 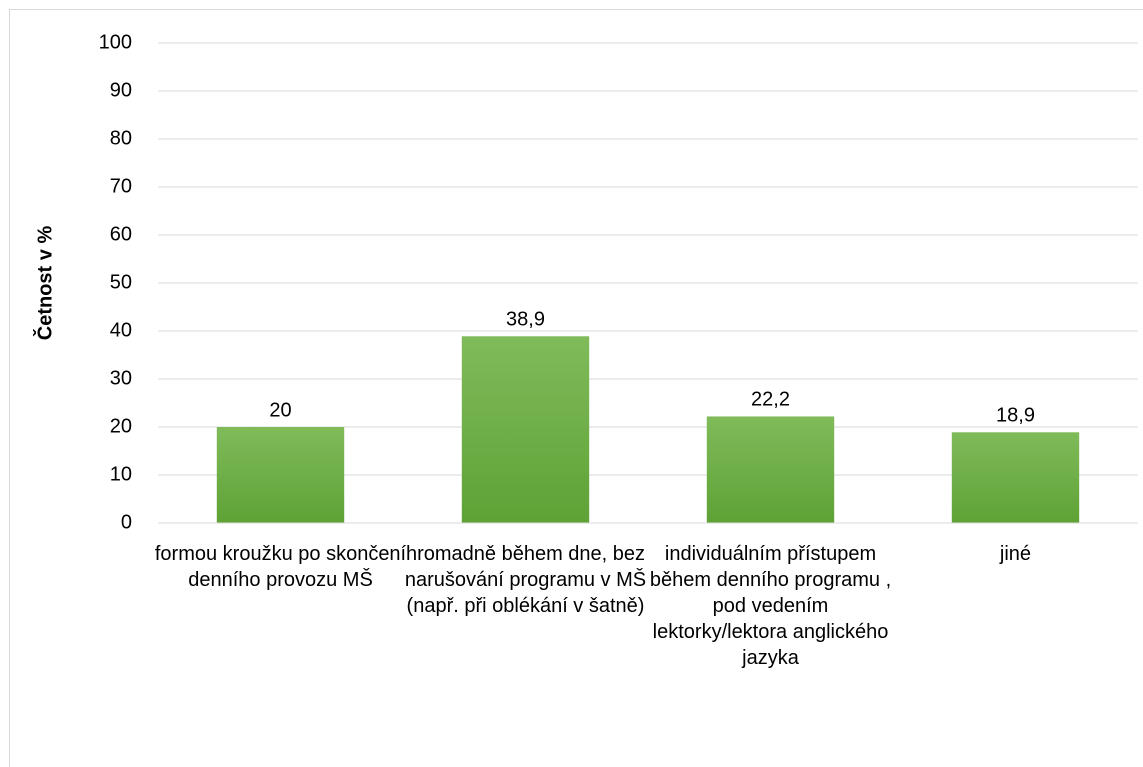 What do you see at coordinates (1015, 416) in the screenshot?
I see `data-label: 18,9` at bounding box center [1015, 416].